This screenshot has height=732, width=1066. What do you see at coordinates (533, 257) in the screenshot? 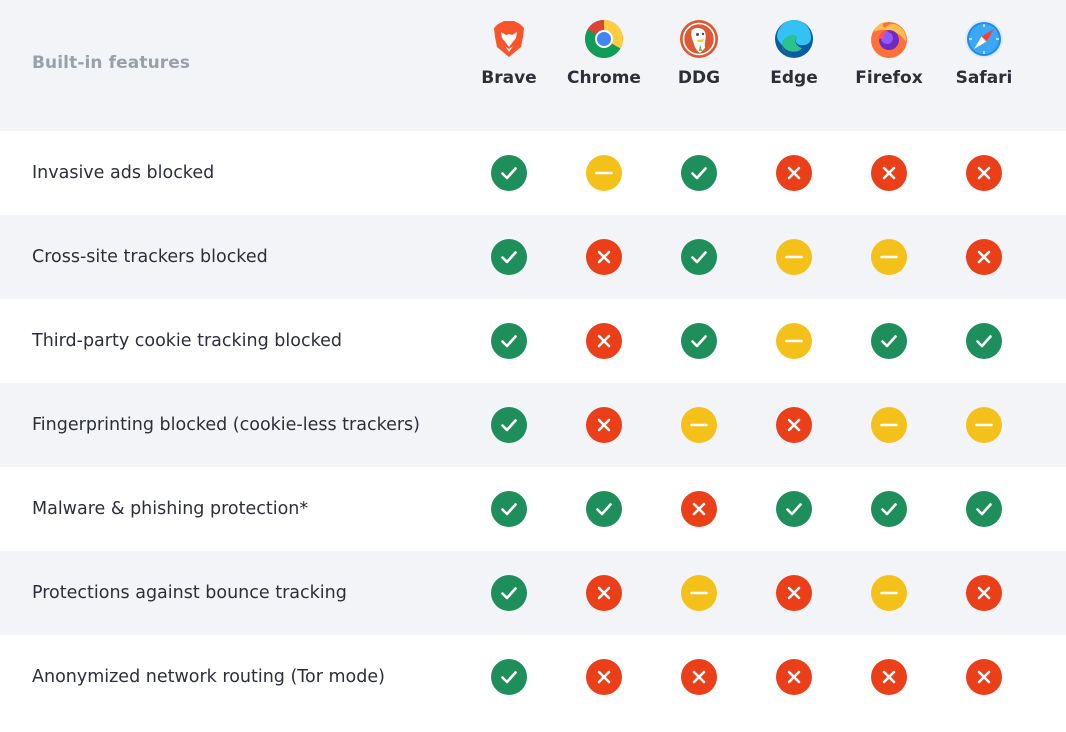
I see `table-row: Cross-site trackers blocked` at bounding box center [533, 257].